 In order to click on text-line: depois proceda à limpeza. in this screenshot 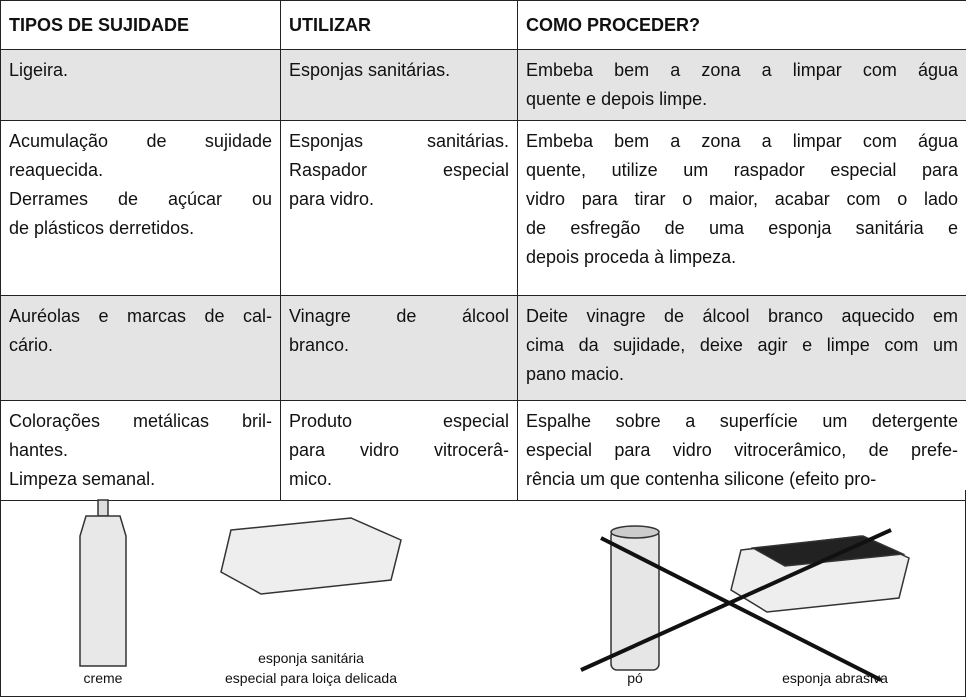, I will do `click(631, 257)`.